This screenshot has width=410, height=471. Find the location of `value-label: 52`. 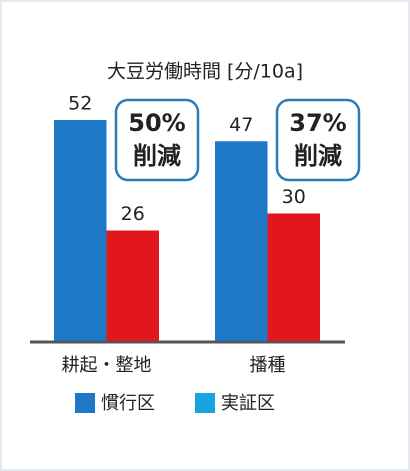

value-label: 52 is located at coordinates (80, 104).